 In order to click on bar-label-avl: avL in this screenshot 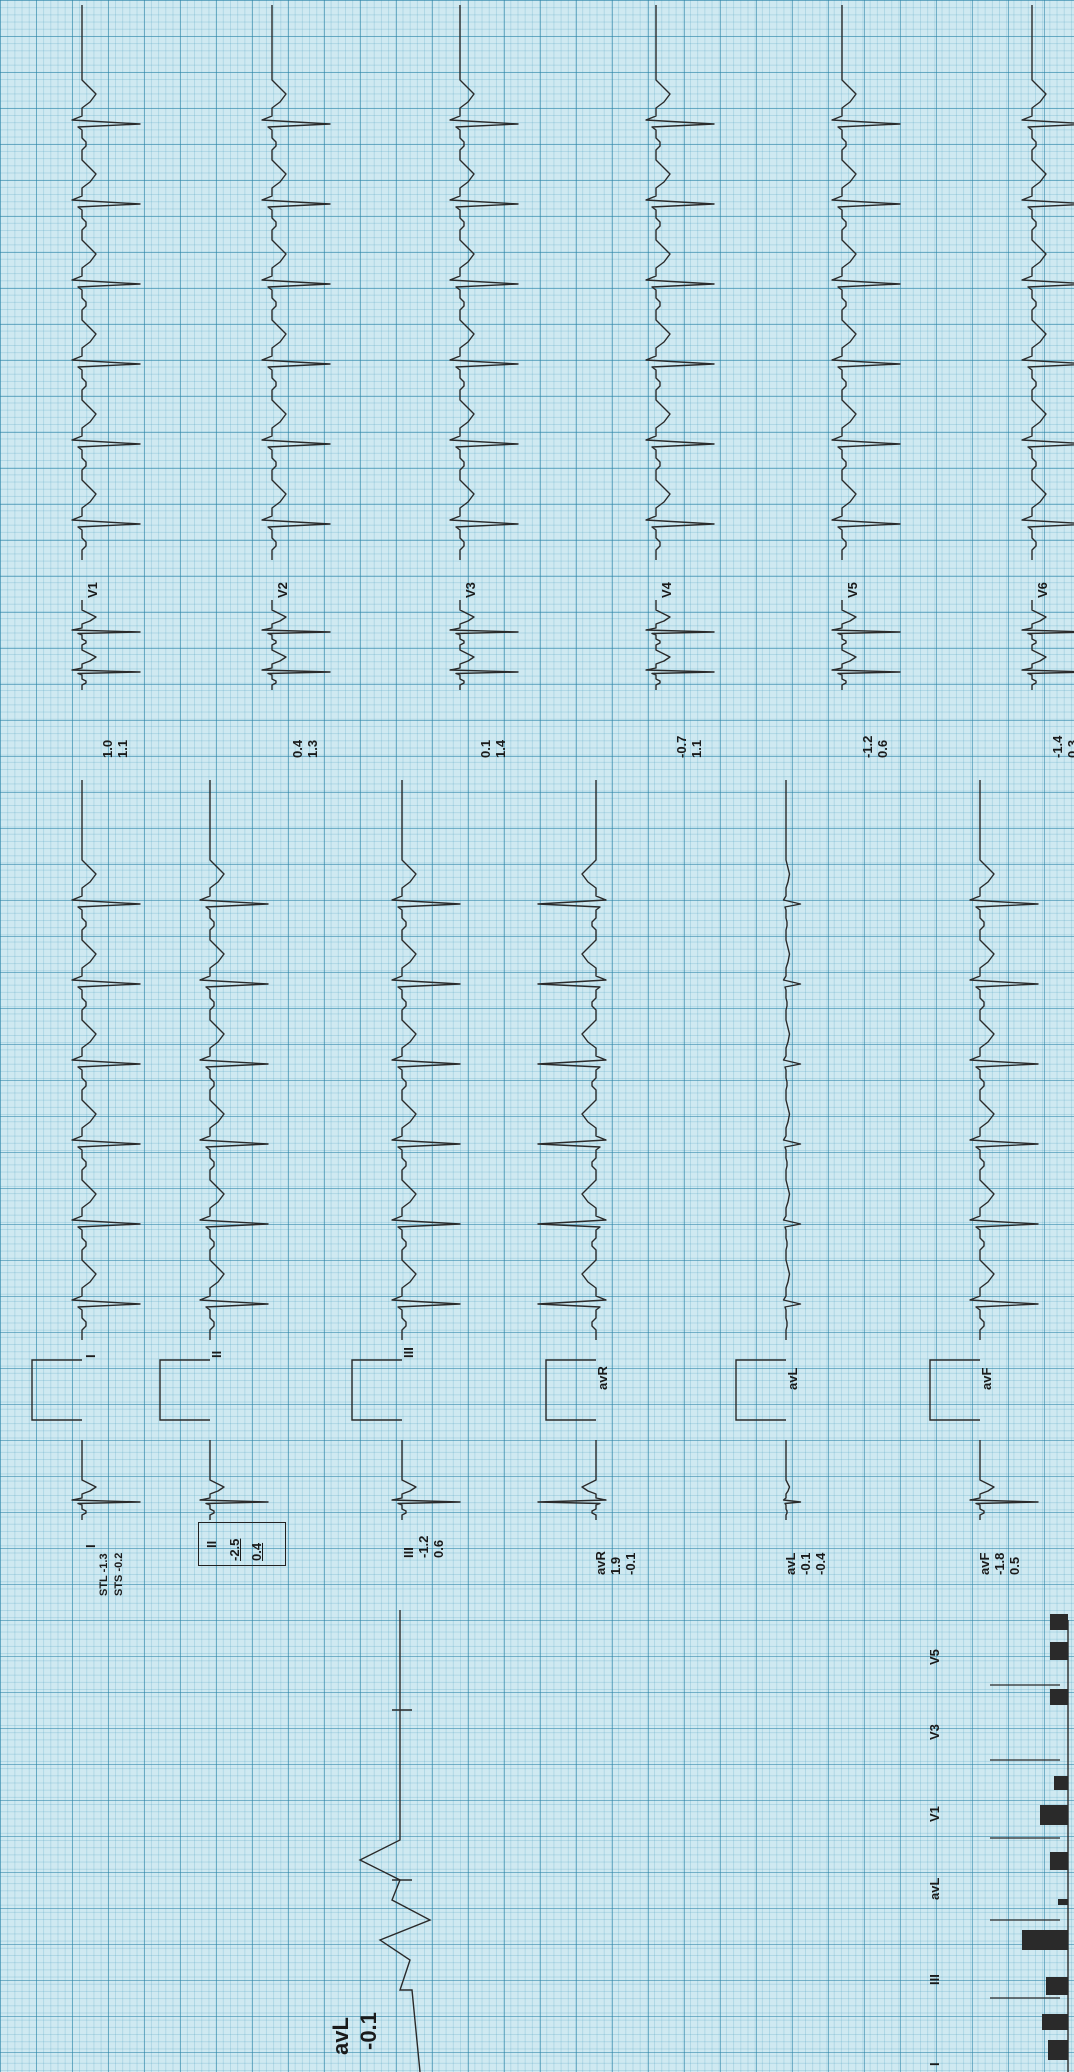, I will do `click(934, 1888)`.